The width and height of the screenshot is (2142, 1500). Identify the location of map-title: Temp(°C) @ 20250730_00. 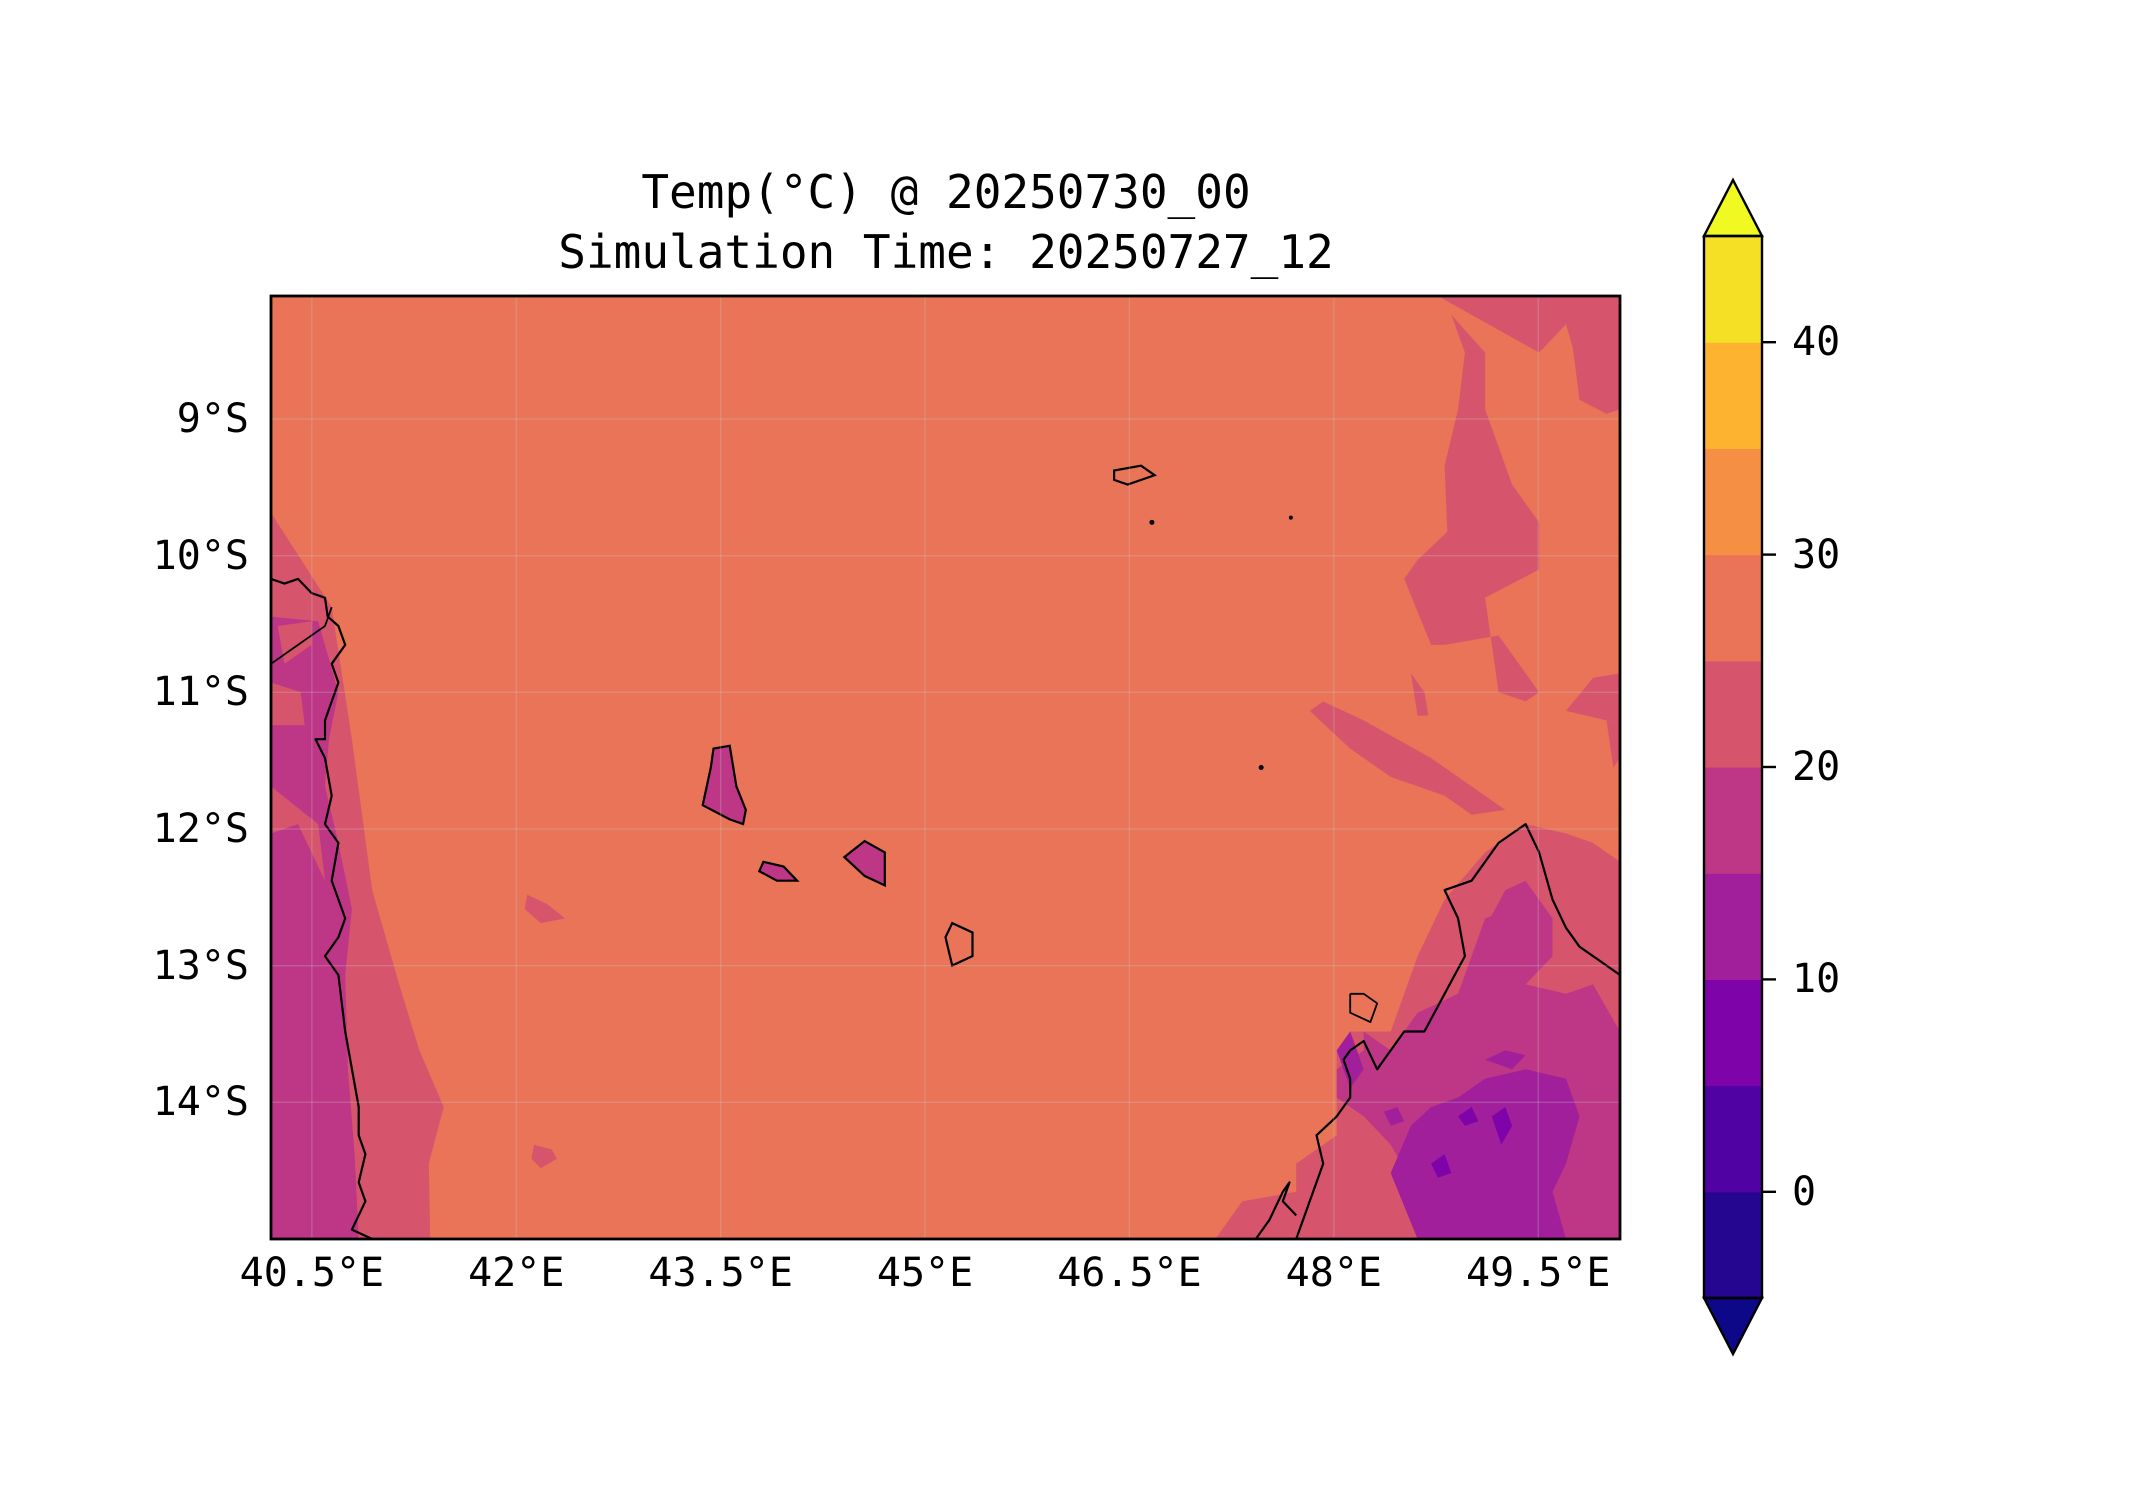
(946, 192).